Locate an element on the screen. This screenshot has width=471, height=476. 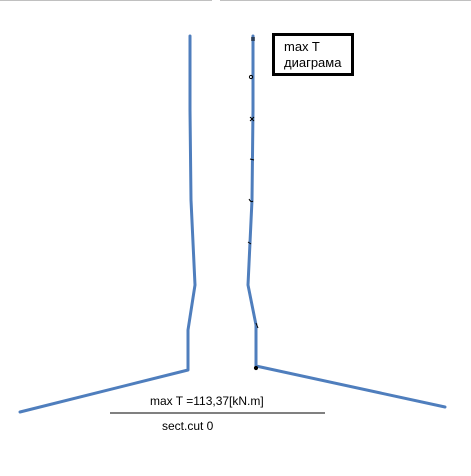
legend-box: max T диаграма is located at coordinates (313, 54).